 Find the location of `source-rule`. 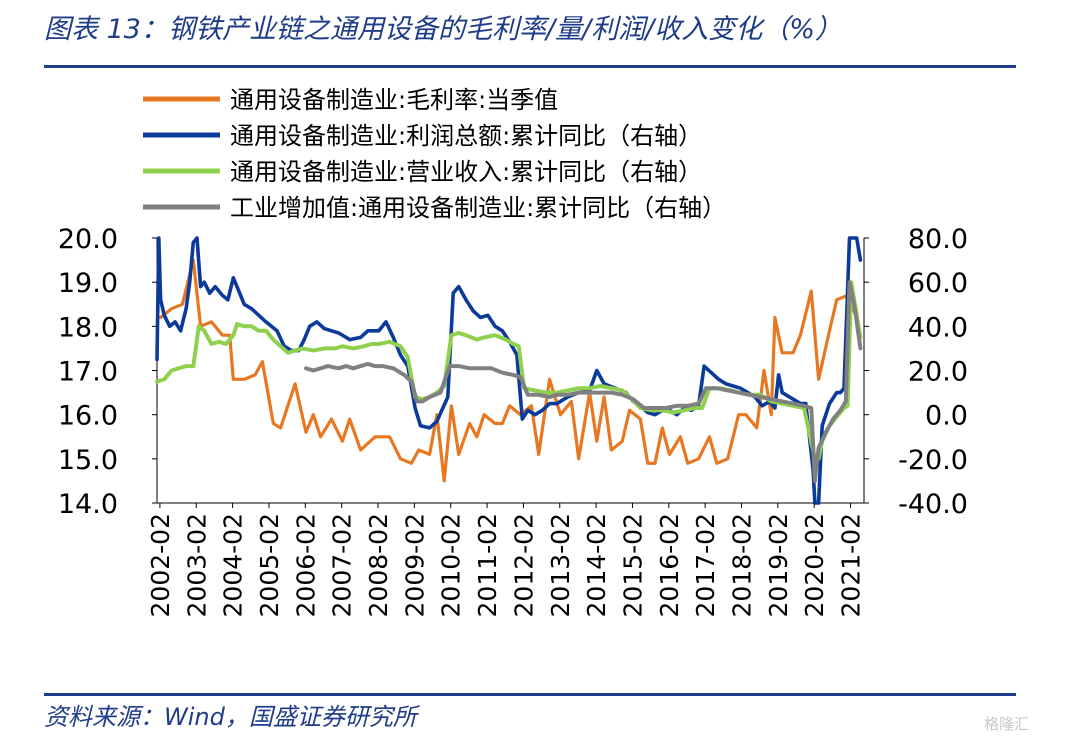

source-rule is located at coordinates (530, 694).